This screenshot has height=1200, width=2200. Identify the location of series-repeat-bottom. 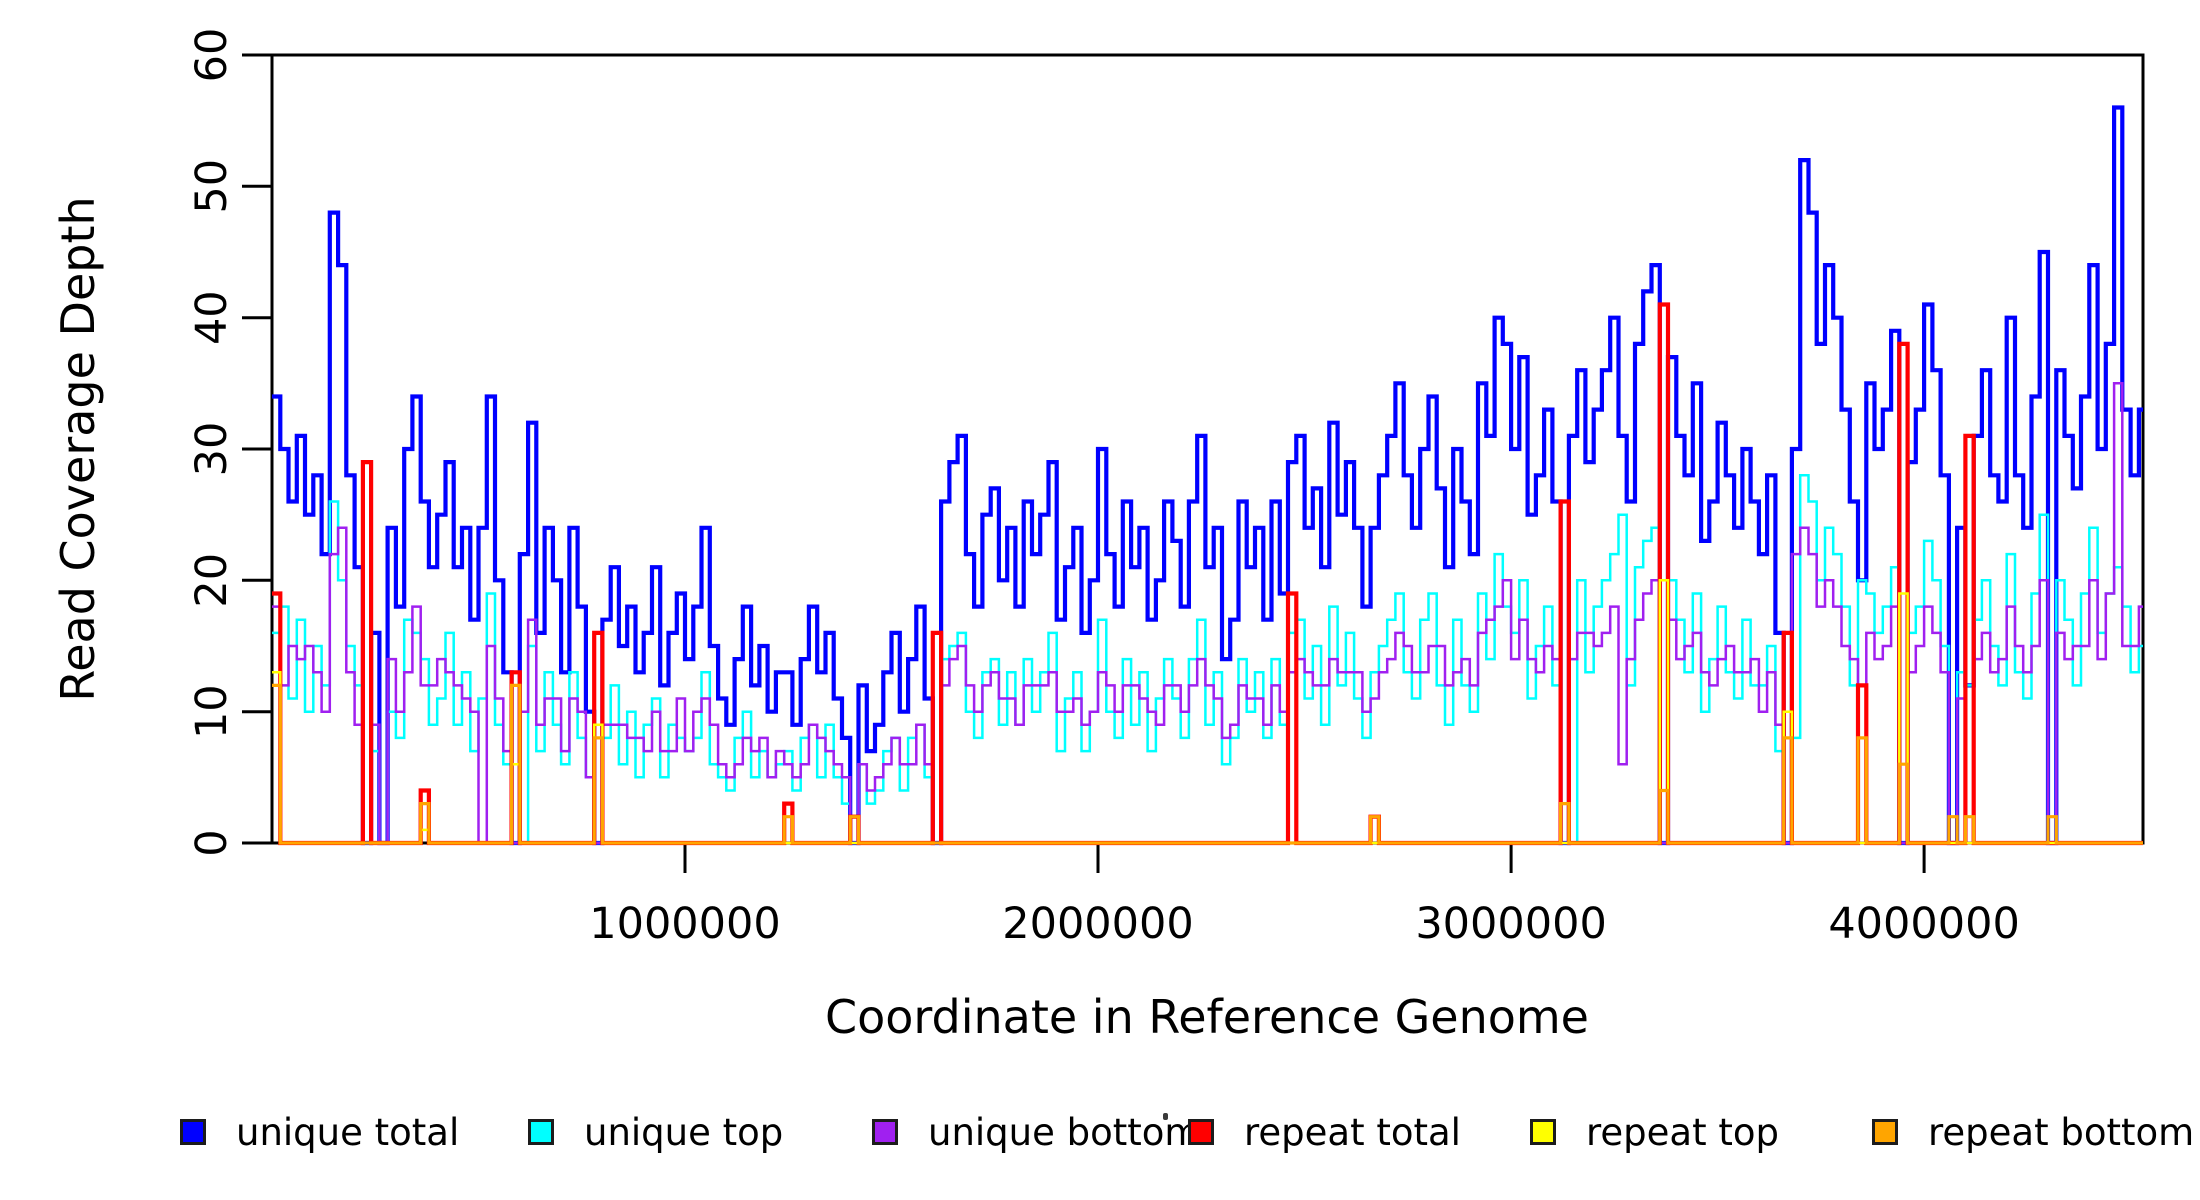
(1207, 764).